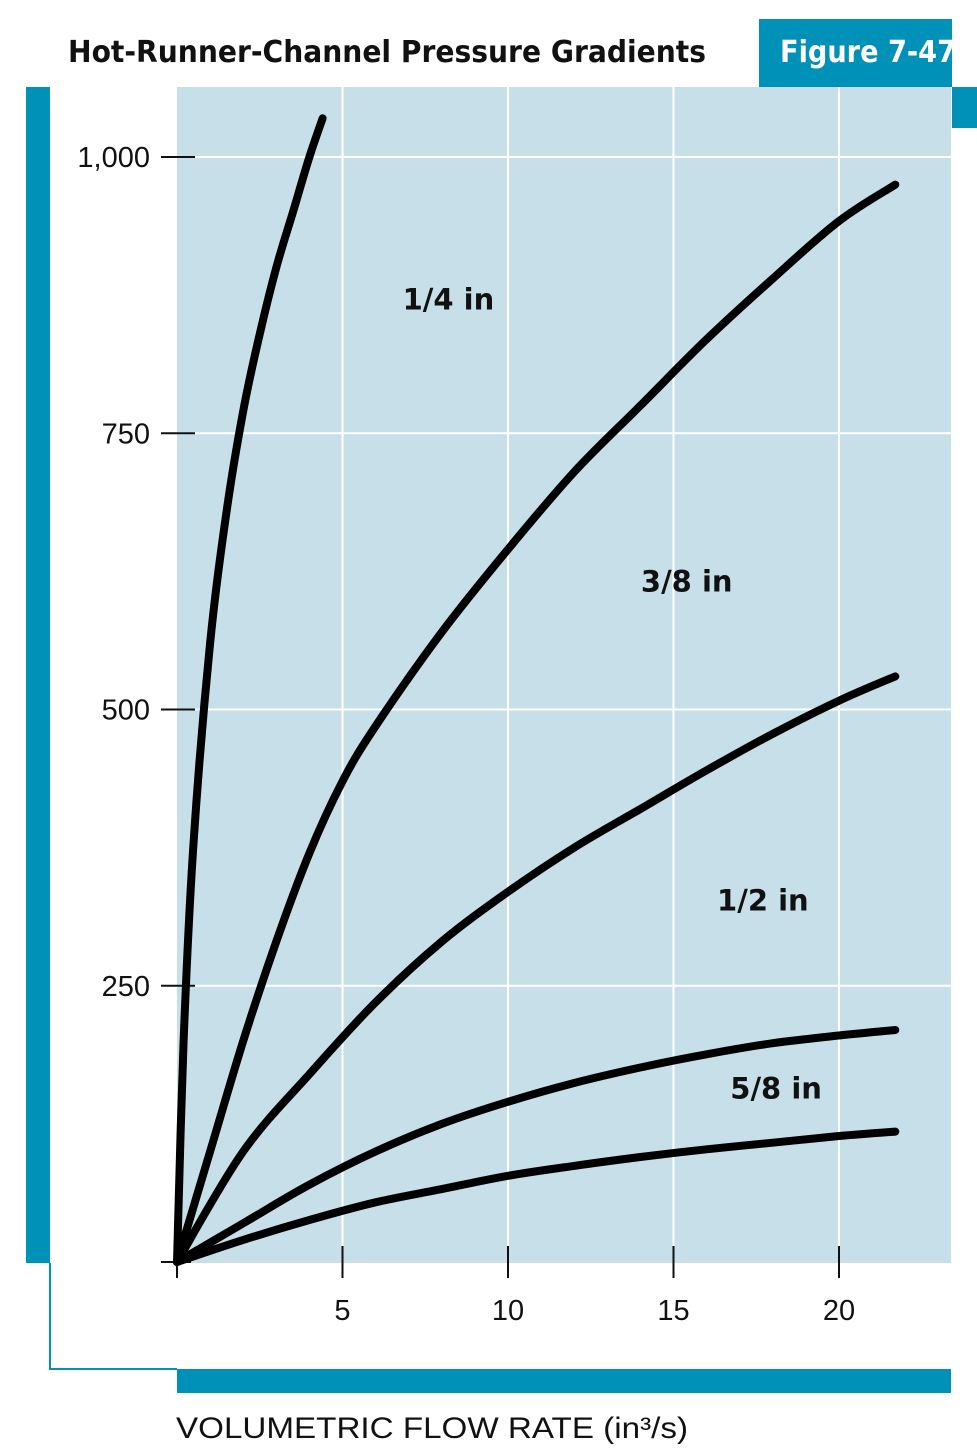 The width and height of the screenshot is (977, 1455). I want to click on series-label-4: 5/8 in, so click(776, 1088).